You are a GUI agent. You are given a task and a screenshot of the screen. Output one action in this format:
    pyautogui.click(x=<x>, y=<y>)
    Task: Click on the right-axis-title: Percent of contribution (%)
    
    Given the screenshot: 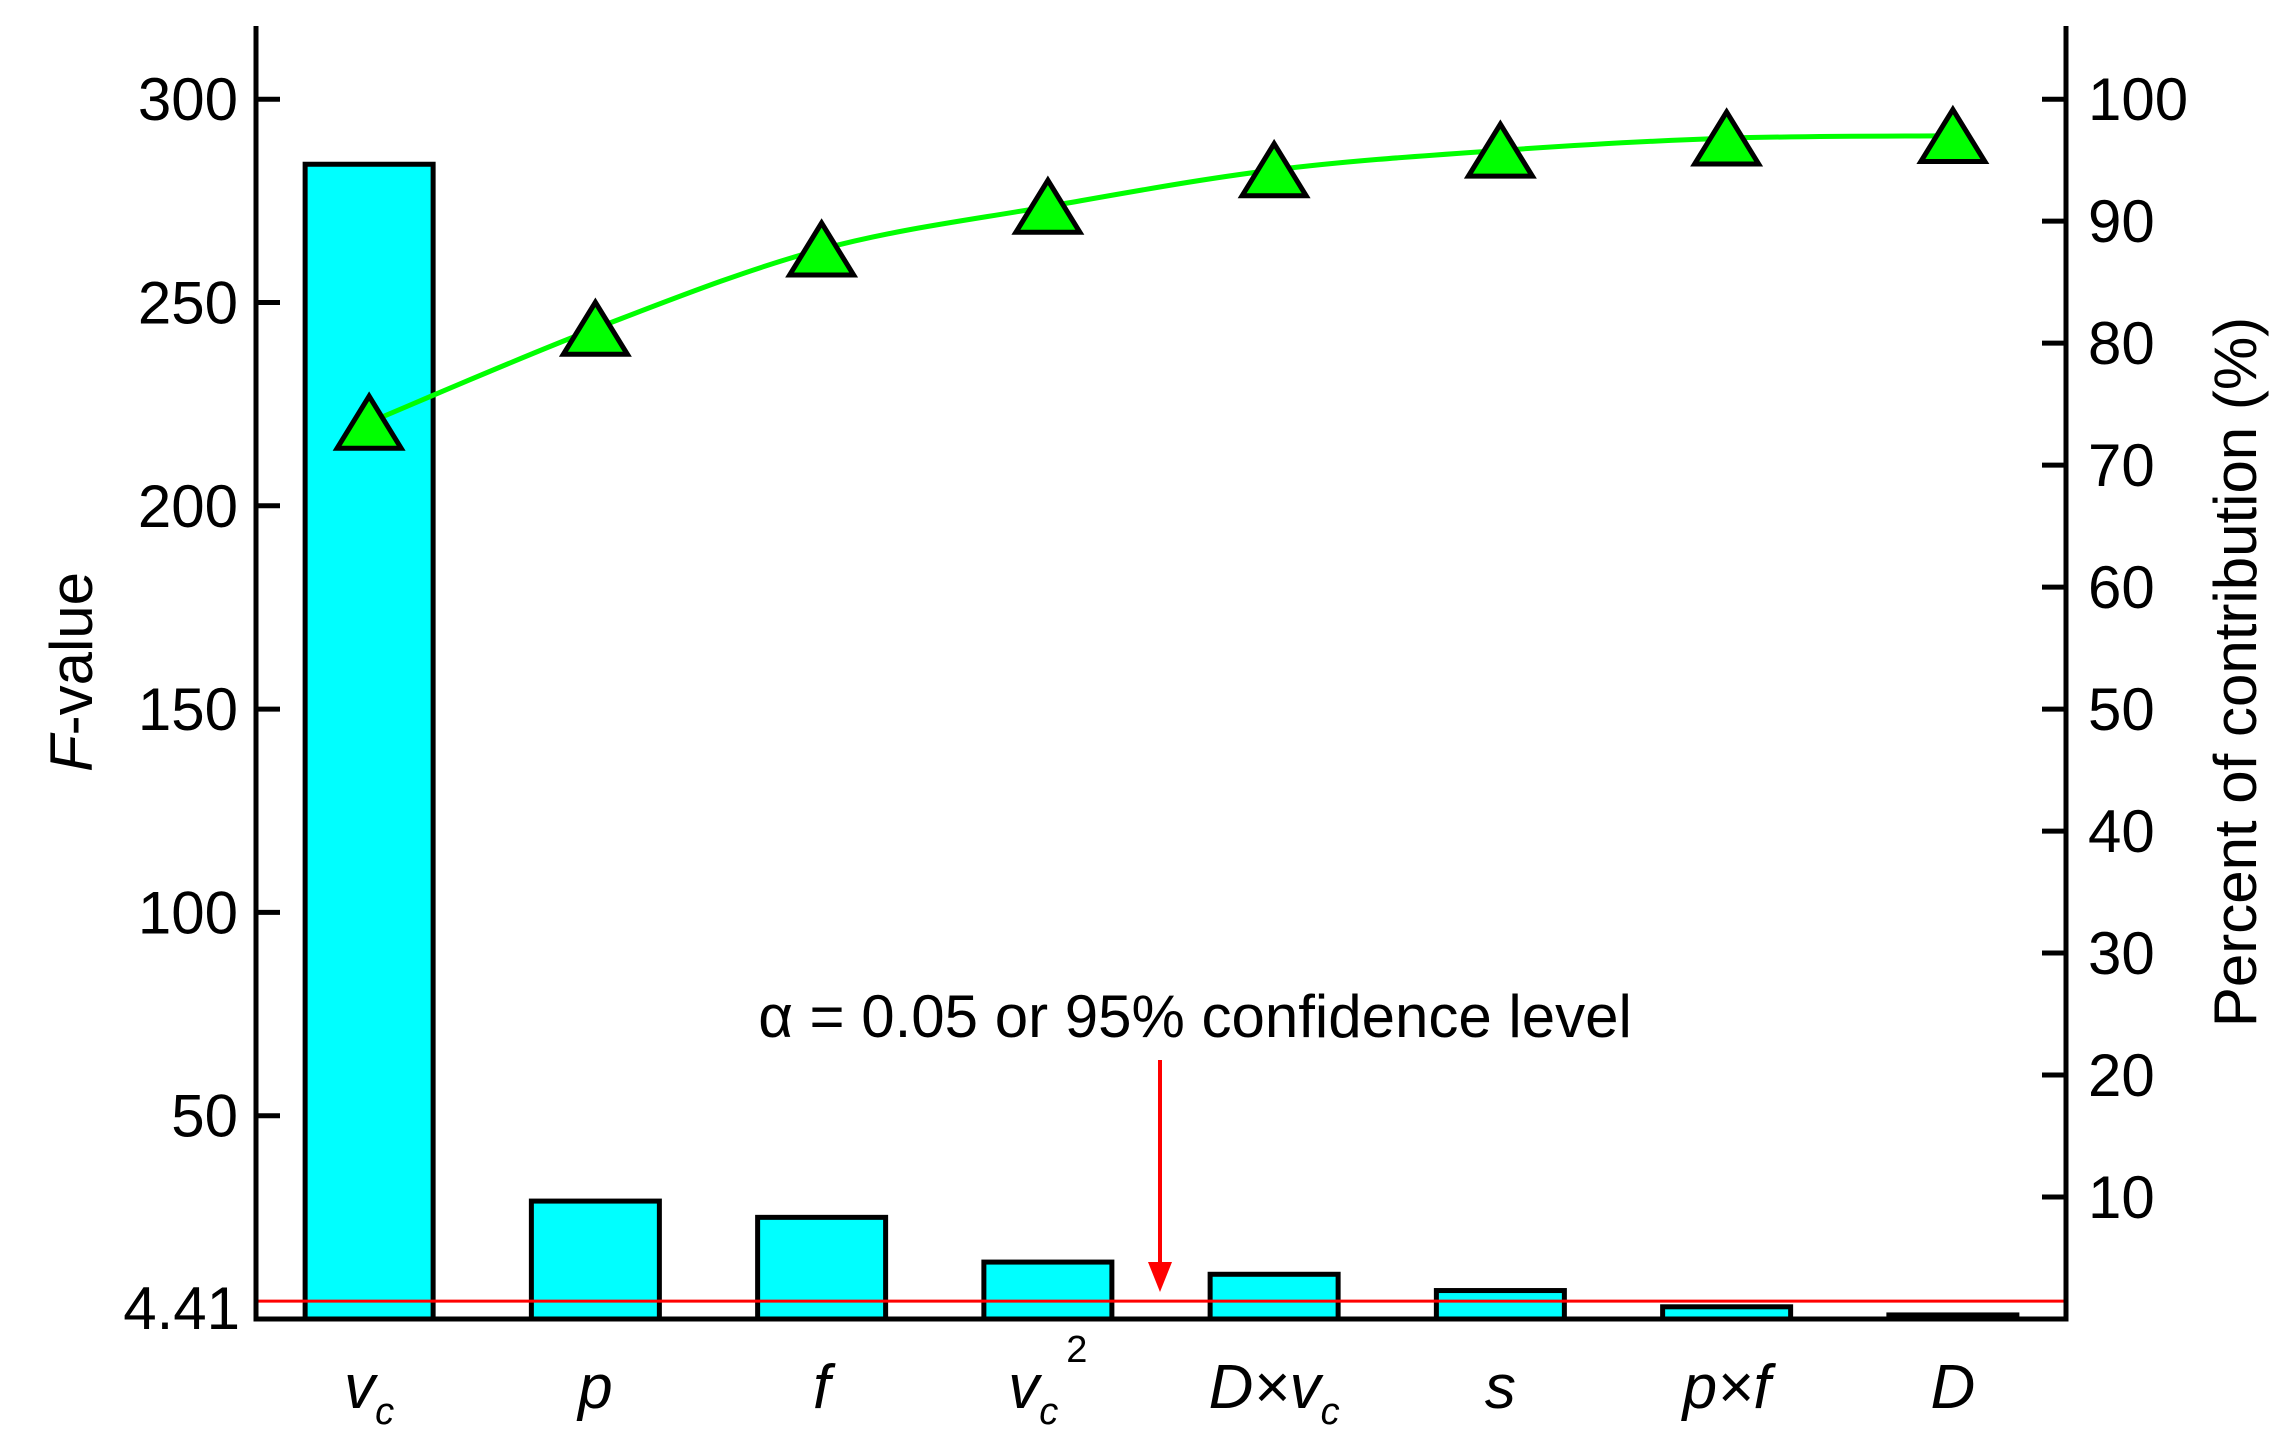 What is the action you would take?
    pyautogui.click(x=2235, y=672)
    